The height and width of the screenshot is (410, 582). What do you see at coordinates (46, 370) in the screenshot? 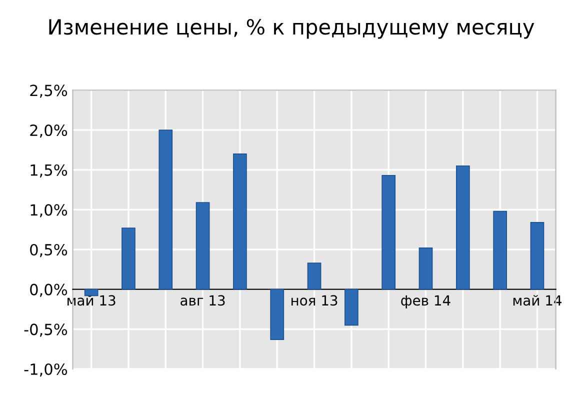
I see `y-tick-label: -1,0%` at bounding box center [46, 370].